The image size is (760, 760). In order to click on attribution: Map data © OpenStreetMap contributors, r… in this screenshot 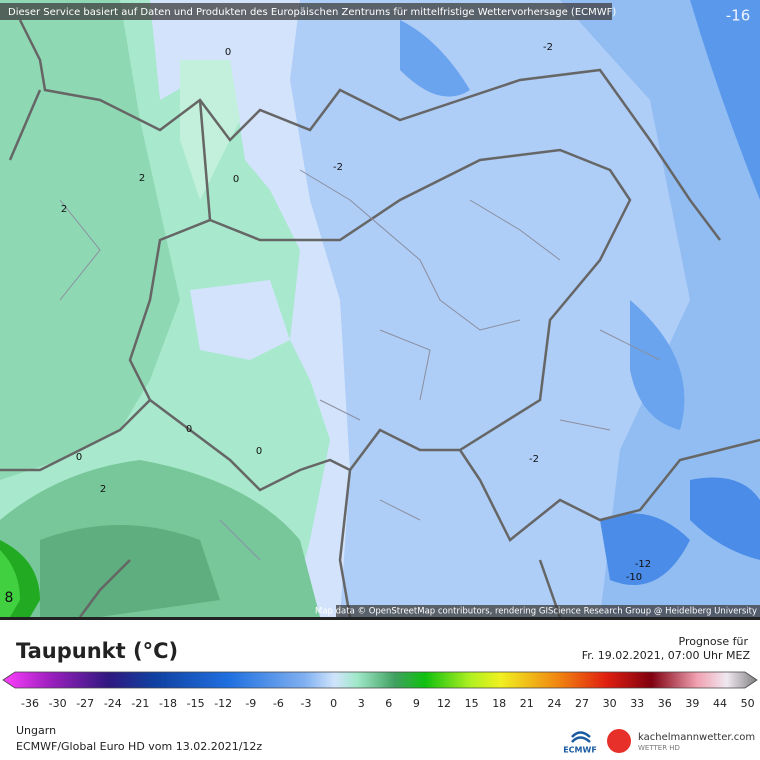, I will do `click(536, 612)`.